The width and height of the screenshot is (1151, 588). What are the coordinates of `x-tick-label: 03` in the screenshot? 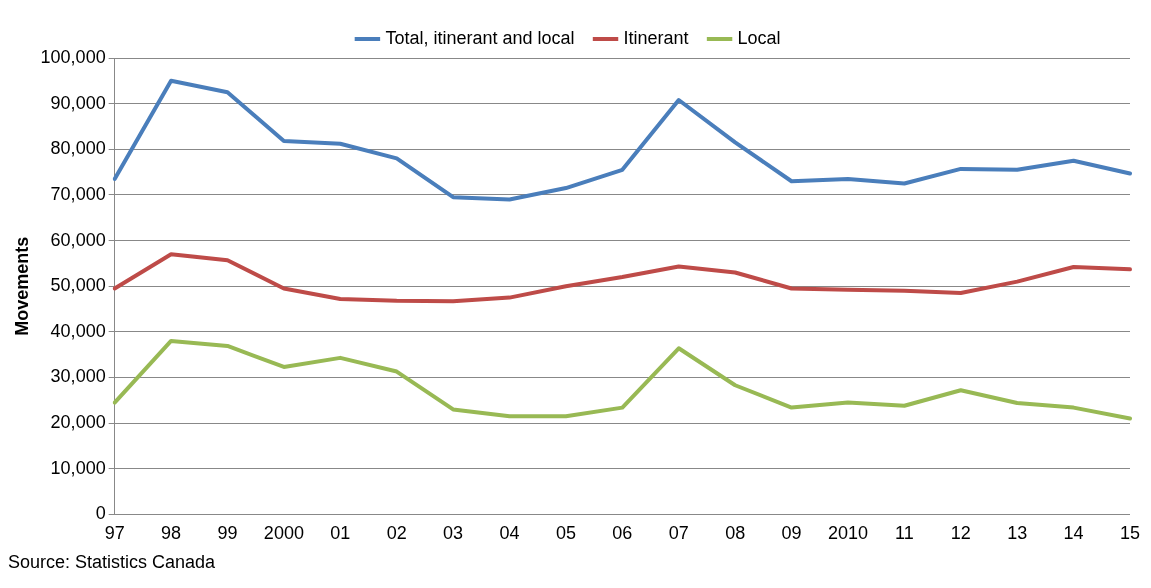 It's located at (453, 533).